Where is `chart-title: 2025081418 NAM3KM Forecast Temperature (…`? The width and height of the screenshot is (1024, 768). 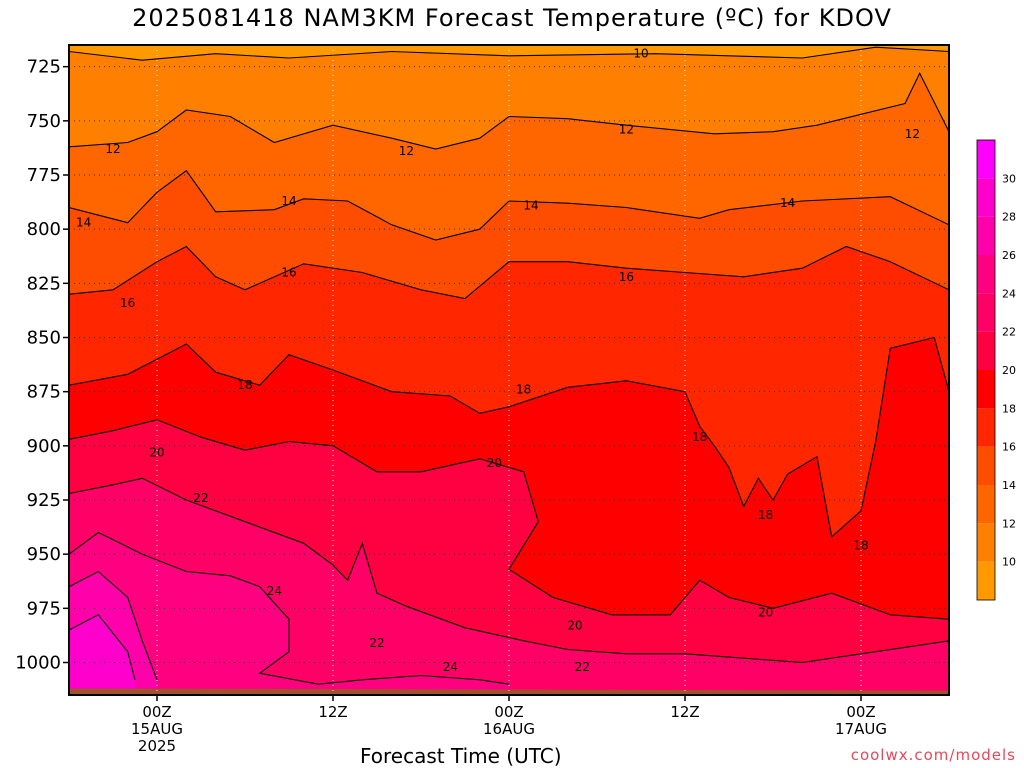
chart-title: 2025081418 NAM3KM Forecast Temperature (… is located at coordinates (512, 18).